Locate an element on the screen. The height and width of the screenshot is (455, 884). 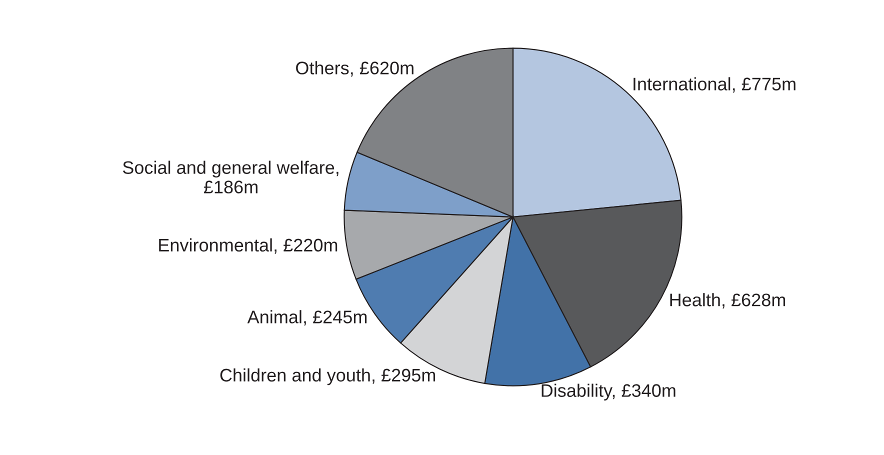
slice-label: International, £775m is located at coordinates (715, 85).